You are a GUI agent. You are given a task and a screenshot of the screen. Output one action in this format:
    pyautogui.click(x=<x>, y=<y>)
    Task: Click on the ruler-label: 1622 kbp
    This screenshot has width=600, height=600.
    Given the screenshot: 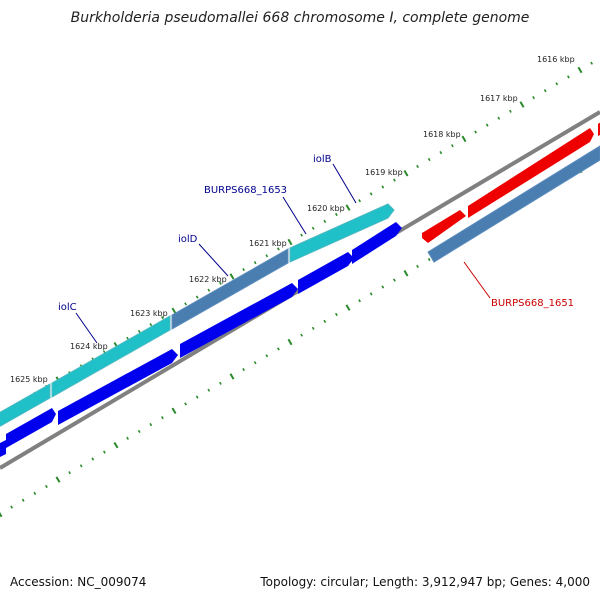 What is the action you would take?
    pyautogui.click(x=208, y=279)
    